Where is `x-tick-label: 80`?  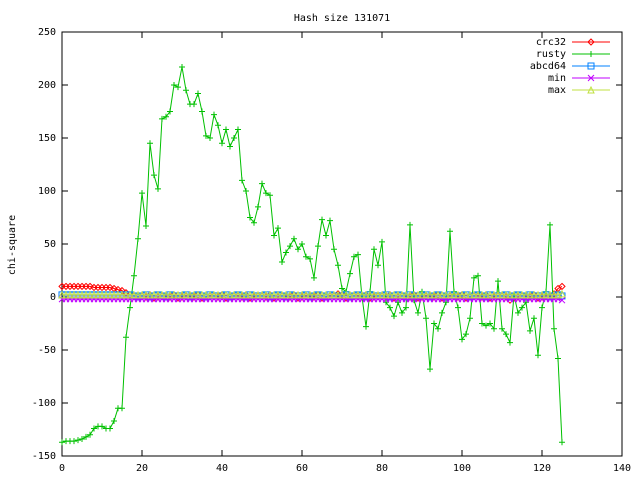 x-tick-label: 80 is located at coordinates (382, 468).